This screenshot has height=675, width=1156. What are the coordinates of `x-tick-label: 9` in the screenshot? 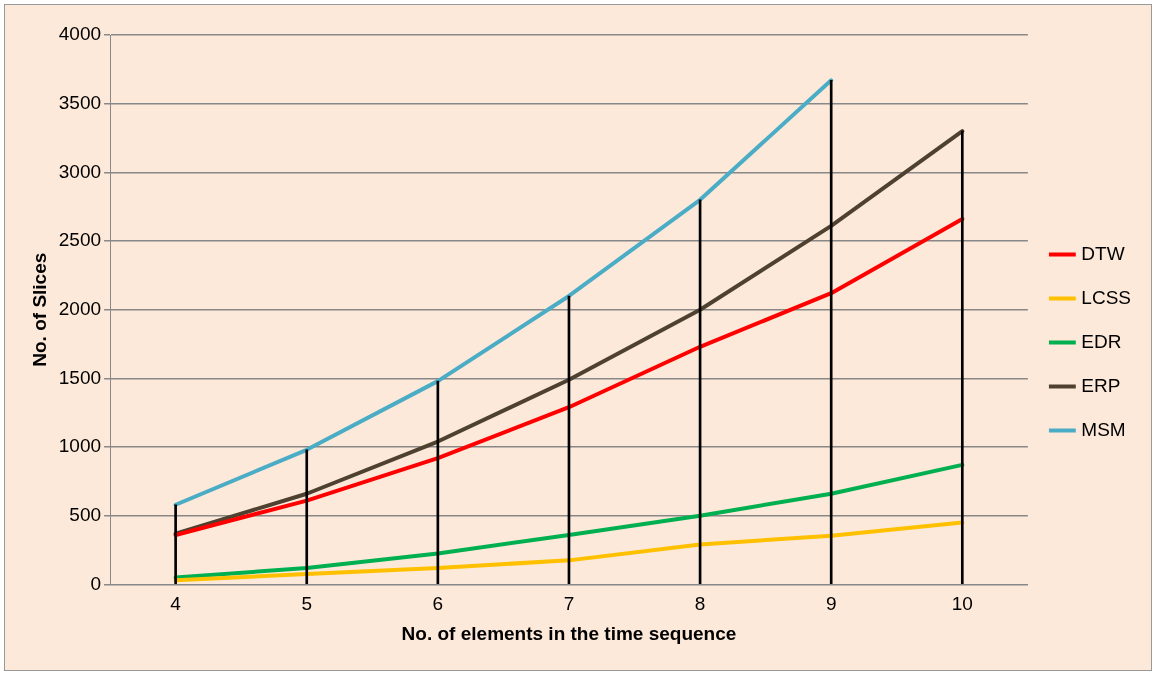 It's located at (831, 604).